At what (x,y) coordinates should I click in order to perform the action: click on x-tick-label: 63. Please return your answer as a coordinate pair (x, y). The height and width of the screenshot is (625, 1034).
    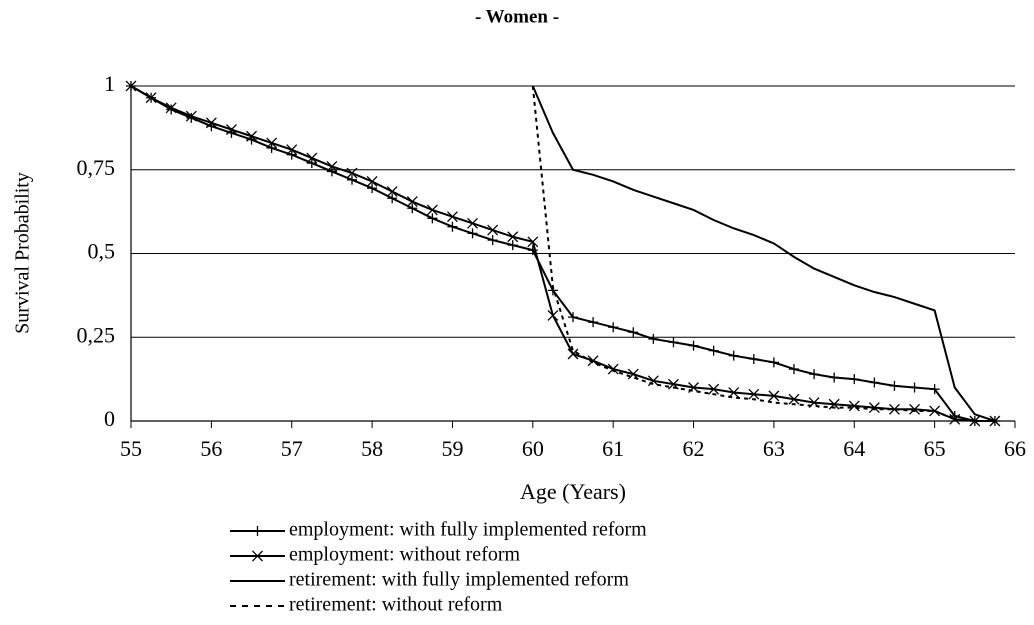
    Looking at the image, I should click on (774, 448).